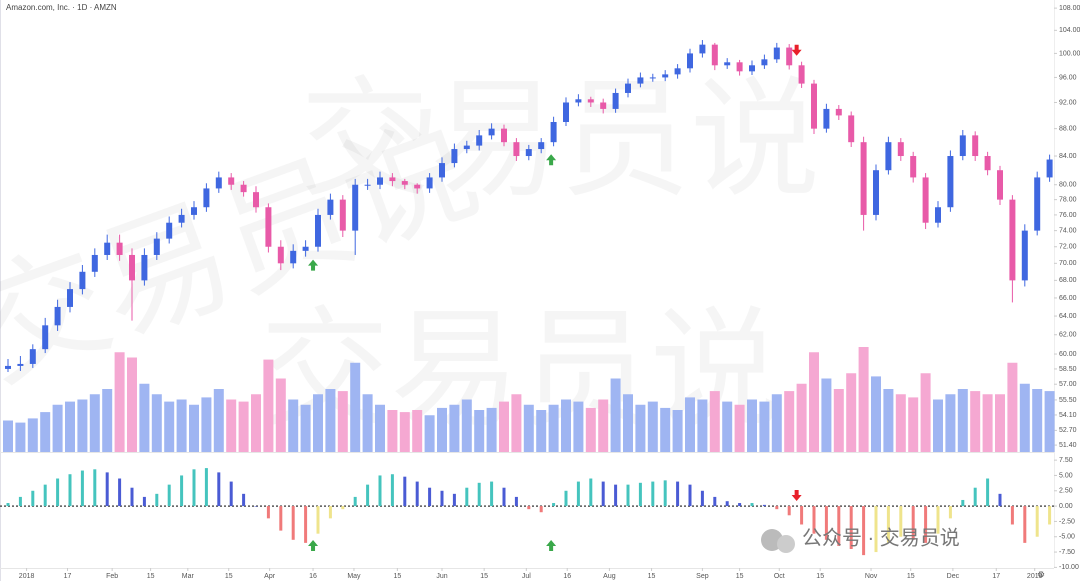 The width and height of the screenshot is (1080, 581). I want to click on x-tick-label: Aug, so click(609, 576).